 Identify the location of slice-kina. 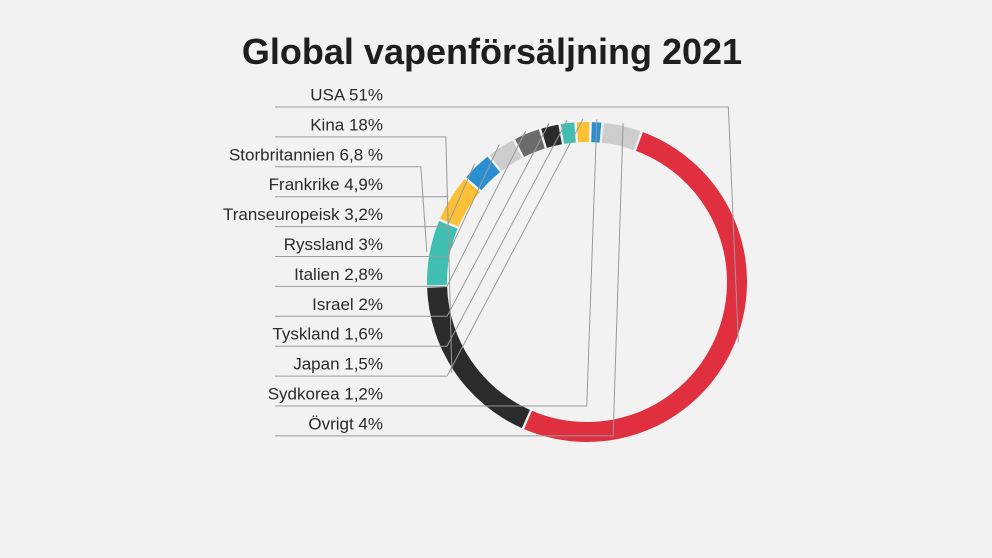
(478, 358).